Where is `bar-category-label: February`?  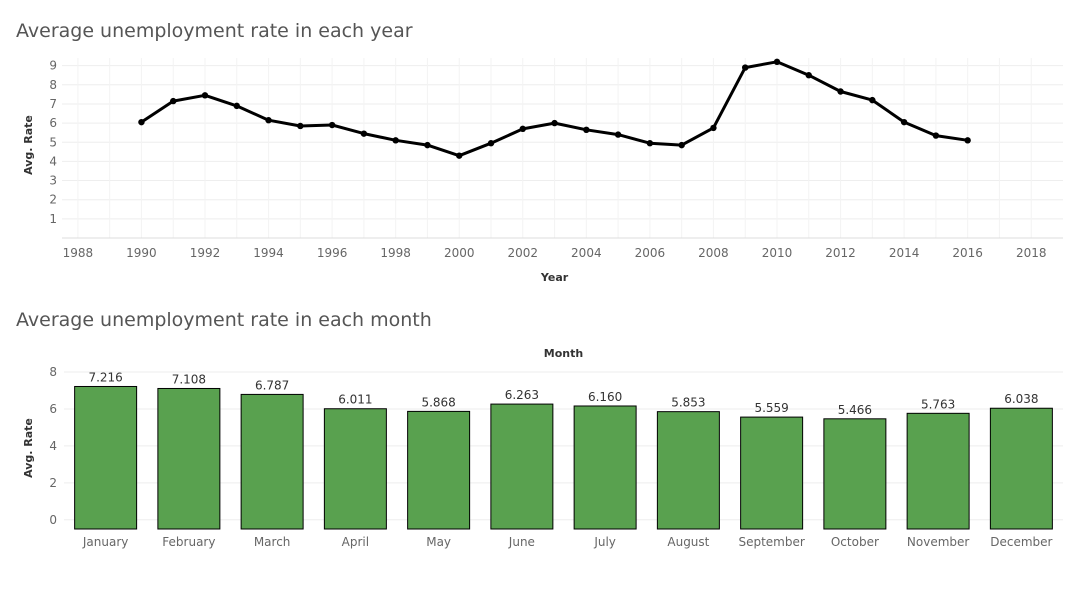
bar-category-label: February is located at coordinates (188, 542).